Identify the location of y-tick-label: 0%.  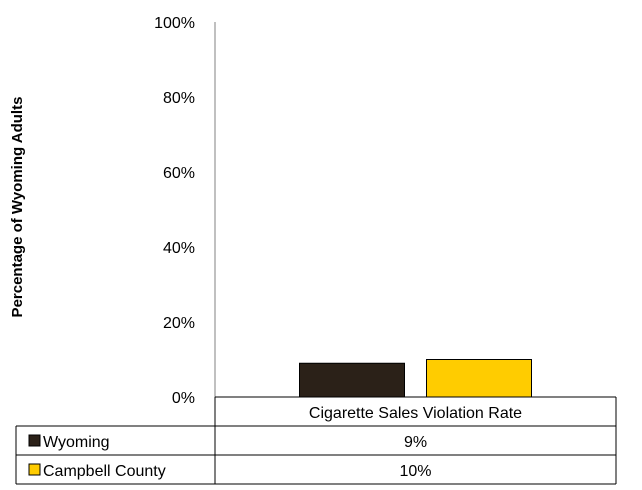
(183, 398).